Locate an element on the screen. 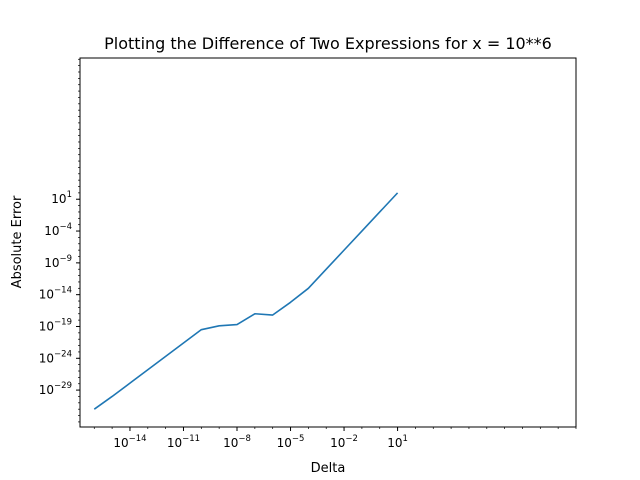 The height and width of the screenshot is (480, 640). y-tick-label: 10⁻¹⁹ is located at coordinates (55, 325).